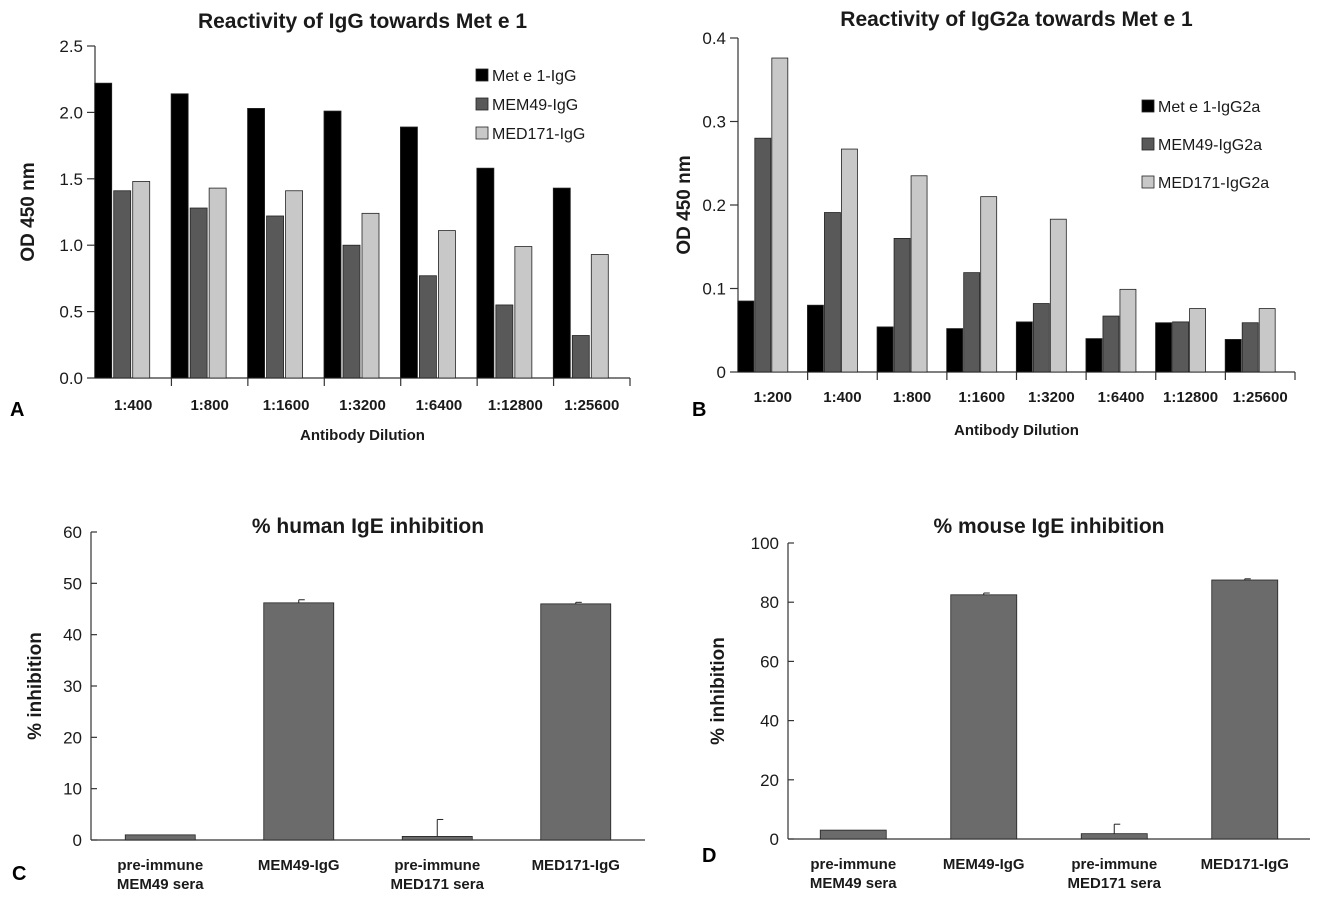 This screenshot has height=900, width=1317. What do you see at coordinates (765, 543) in the screenshot?
I see `y-tick-label: 100` at bounding box center [765, 543].